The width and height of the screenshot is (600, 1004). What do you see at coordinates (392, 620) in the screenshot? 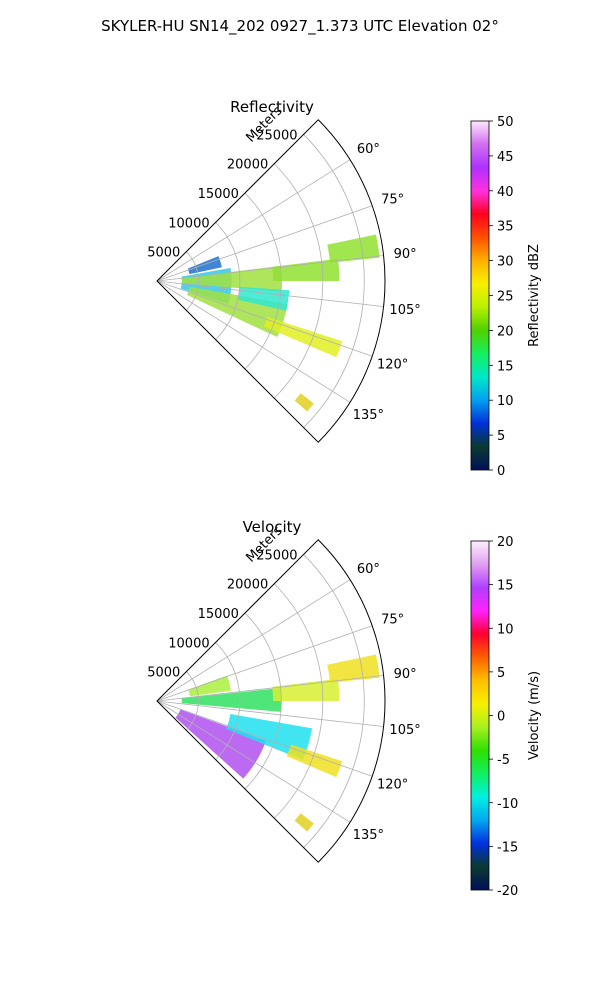
I see `velocity-theta-tick-label: 75°` at bounding box center [392, 620].